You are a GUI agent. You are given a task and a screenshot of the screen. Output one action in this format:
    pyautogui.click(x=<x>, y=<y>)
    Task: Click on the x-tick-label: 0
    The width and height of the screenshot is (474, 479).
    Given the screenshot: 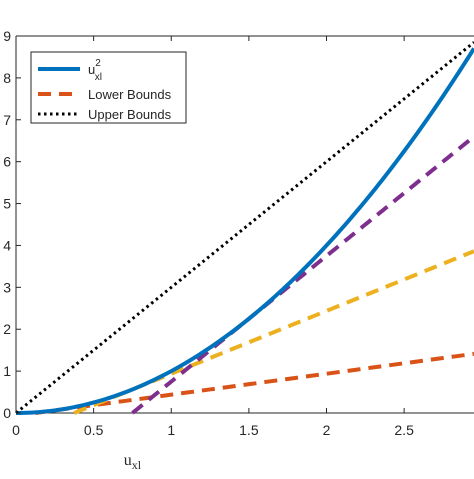 What is the action you would take?
    pyautogui.click(x=16, y=430)
    